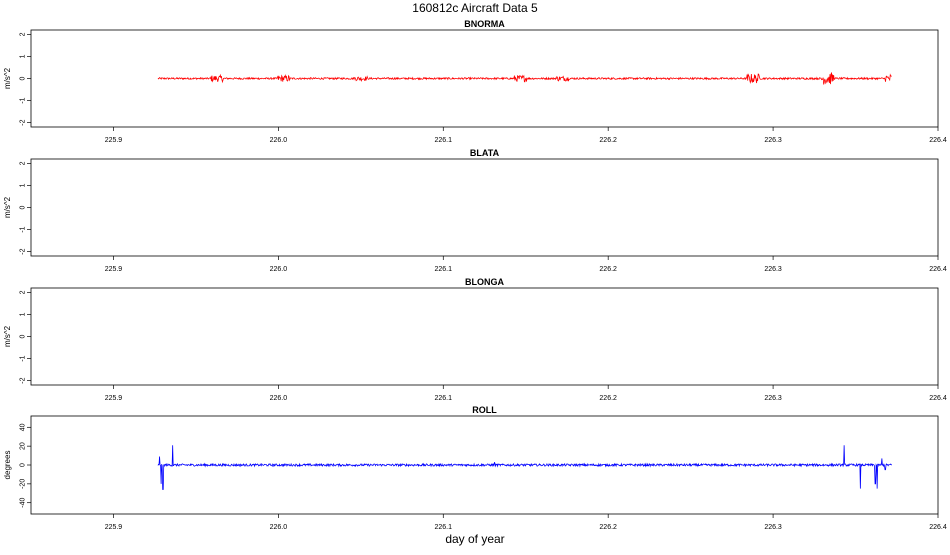 This screenshot has width=950, height=555. What do you see at coordinates (7, 465) in the screenshot?
I see `y-axis-label: degrees` at bounding box center [7, 465].